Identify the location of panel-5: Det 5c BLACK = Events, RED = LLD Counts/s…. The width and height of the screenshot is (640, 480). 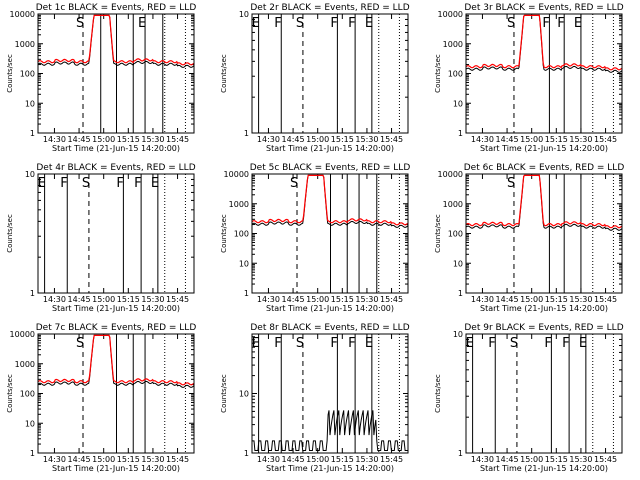
(315, 238).